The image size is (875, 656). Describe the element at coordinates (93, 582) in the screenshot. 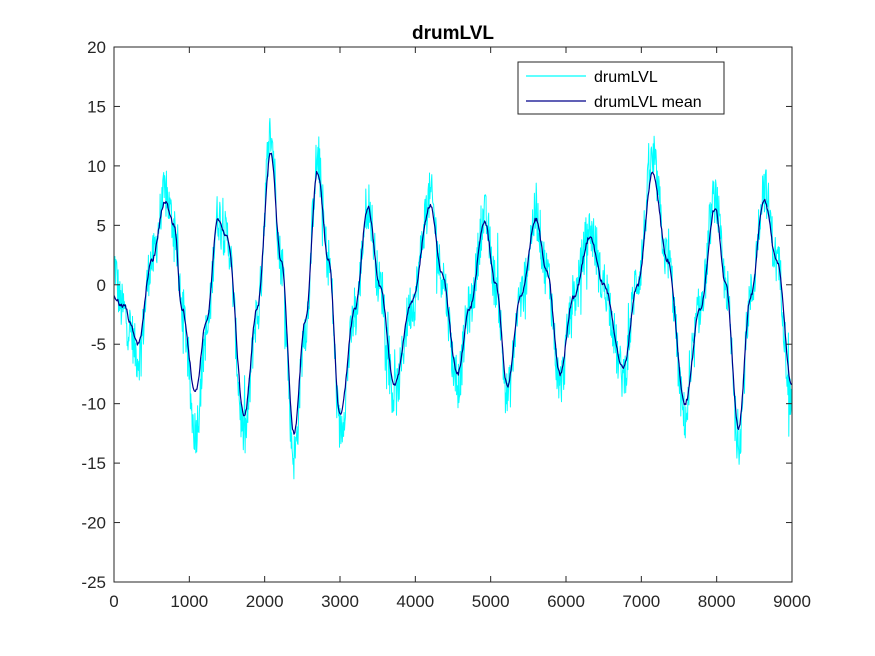

I see `y-tick-label: -25` at that location.